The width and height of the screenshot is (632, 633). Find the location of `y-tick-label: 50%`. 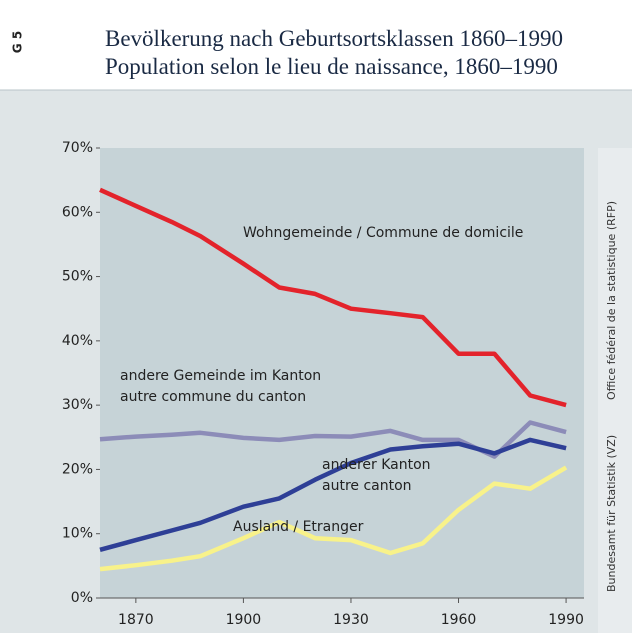

y-tick-label: 50% is located at coordinates (77, 277).